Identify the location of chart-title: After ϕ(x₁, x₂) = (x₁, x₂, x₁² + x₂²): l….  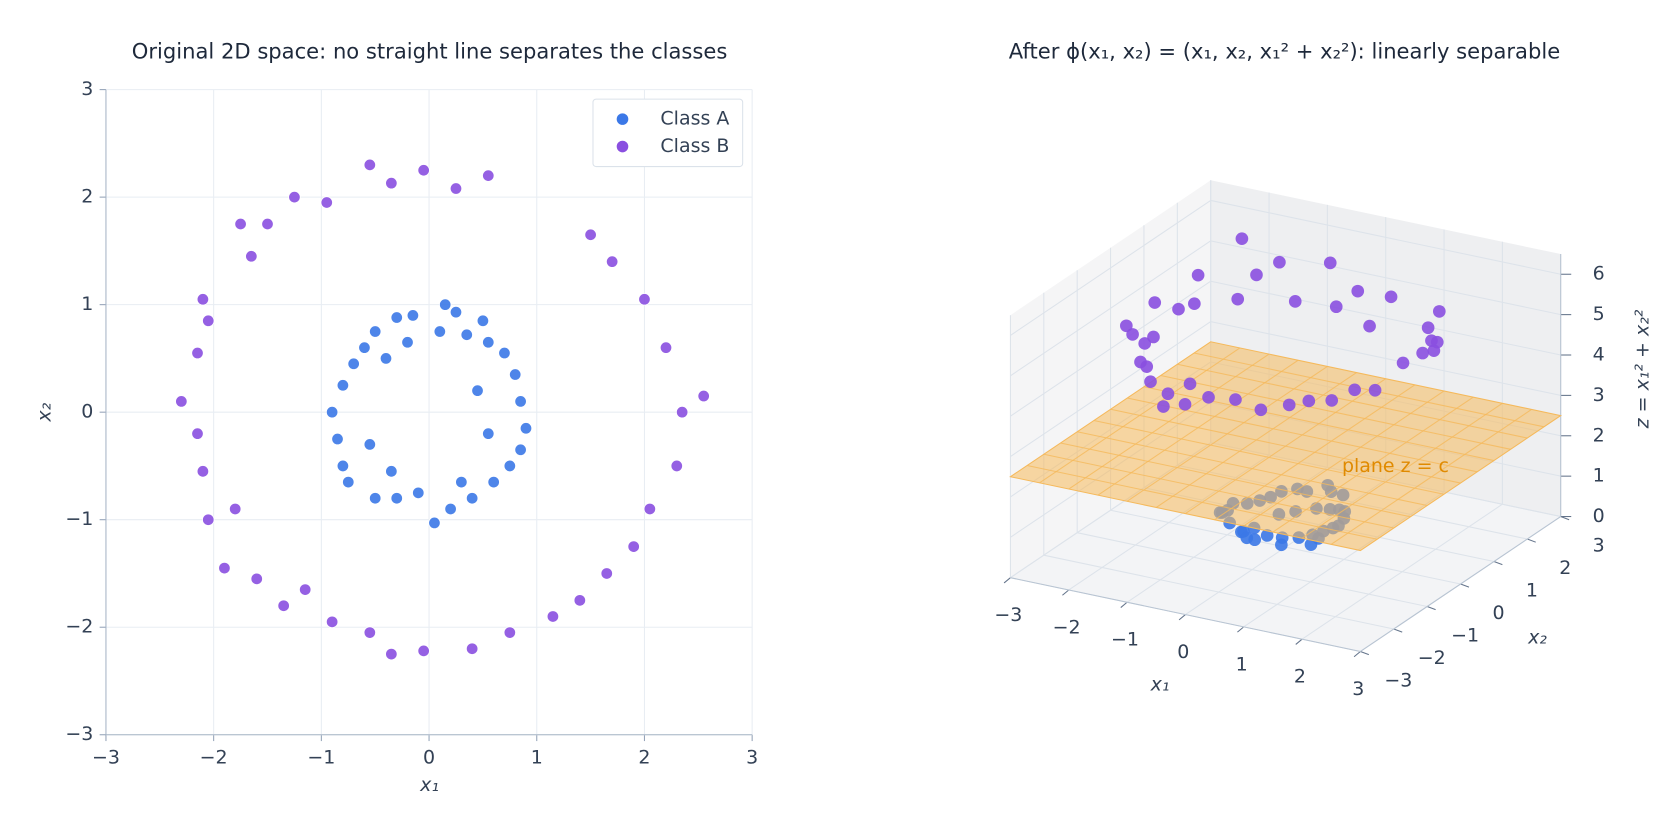
(1284, 51).